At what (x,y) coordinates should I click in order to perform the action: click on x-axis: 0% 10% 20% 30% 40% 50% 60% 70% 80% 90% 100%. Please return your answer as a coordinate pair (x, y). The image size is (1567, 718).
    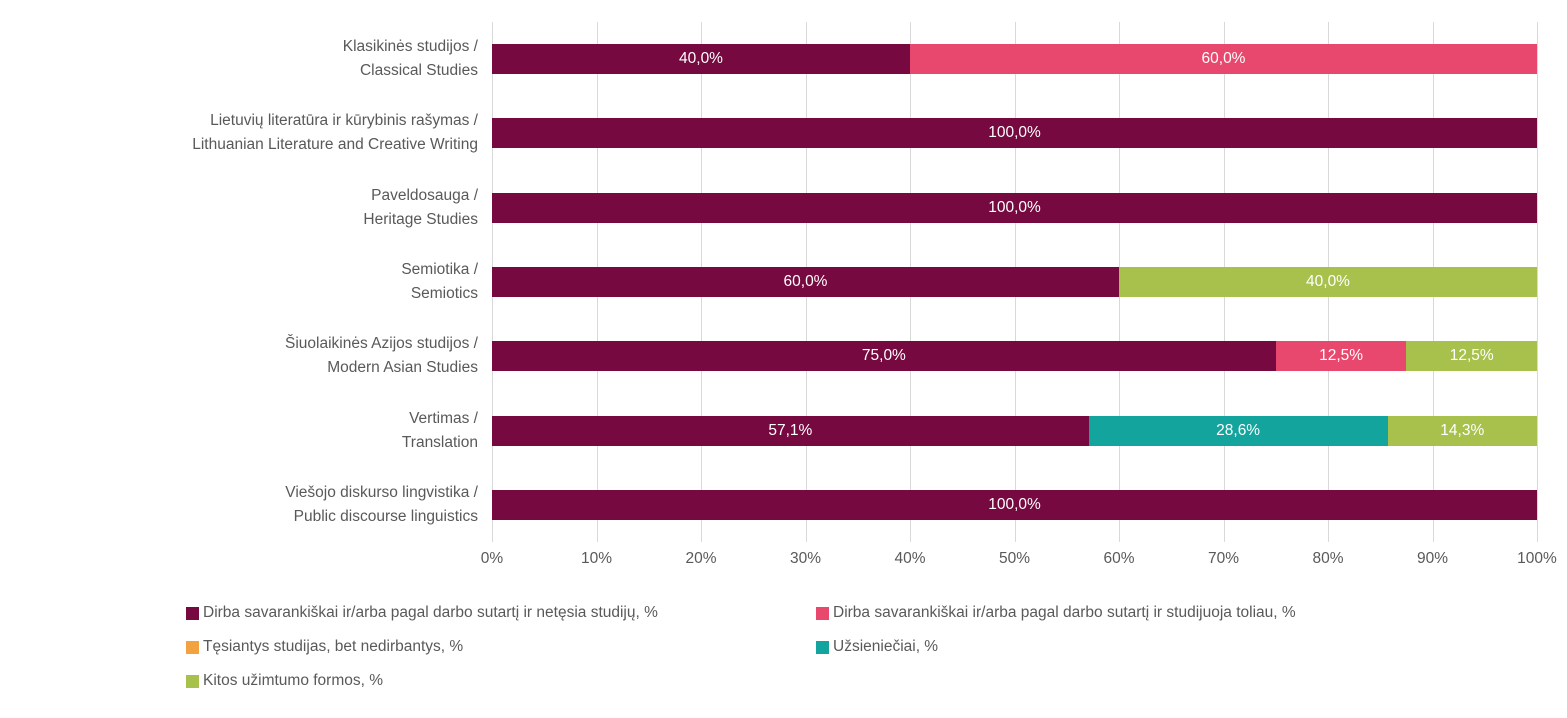
    Looking at the image, I should click on (1019, 561).